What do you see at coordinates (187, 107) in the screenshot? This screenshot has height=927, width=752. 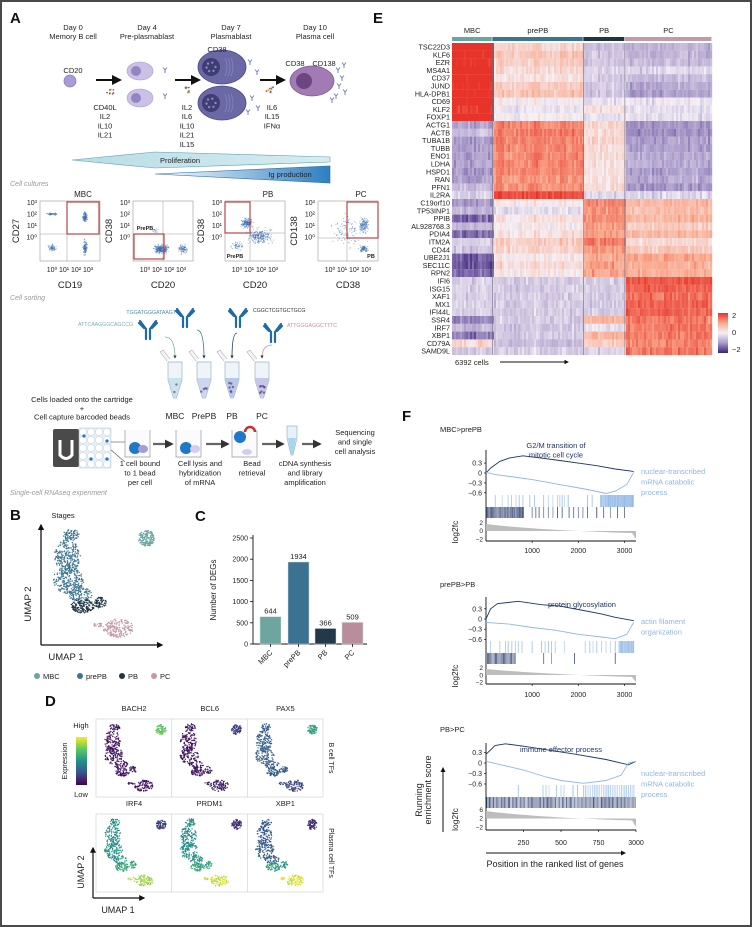 I see `cytokine-label: IL2` at bounding box center [187, 107].